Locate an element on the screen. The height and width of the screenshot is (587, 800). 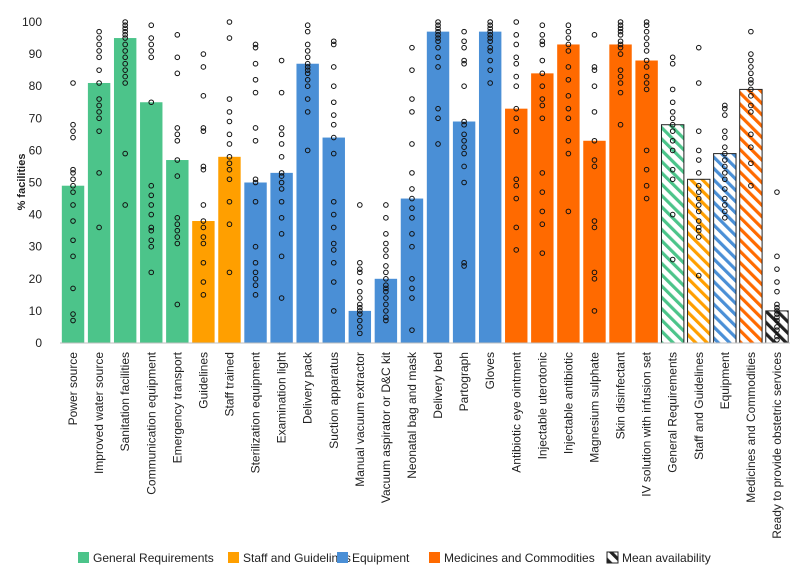
y-tick-label: 30 is located at coordinates (36, 247).